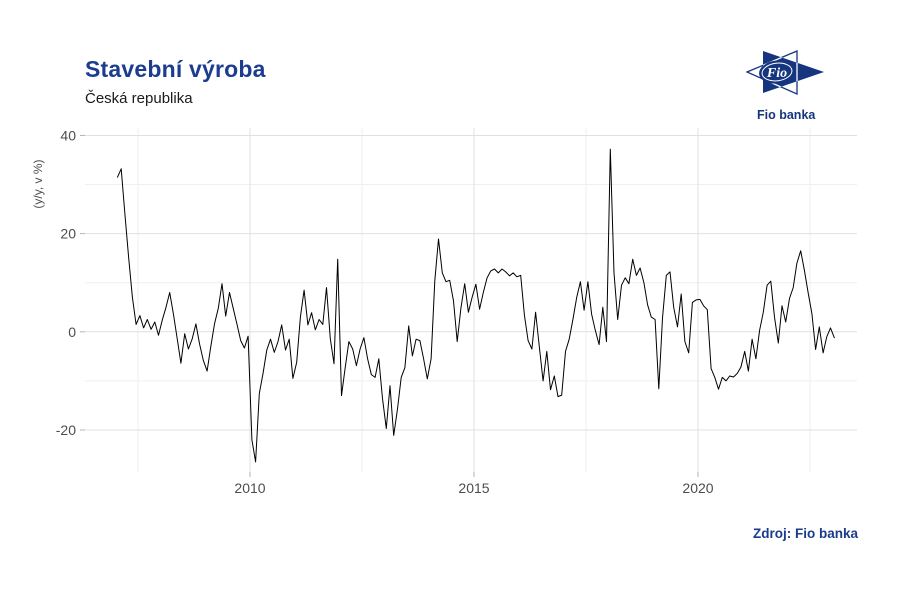  I want to click on logo-emblem-text: Fio, so click(776, 73).